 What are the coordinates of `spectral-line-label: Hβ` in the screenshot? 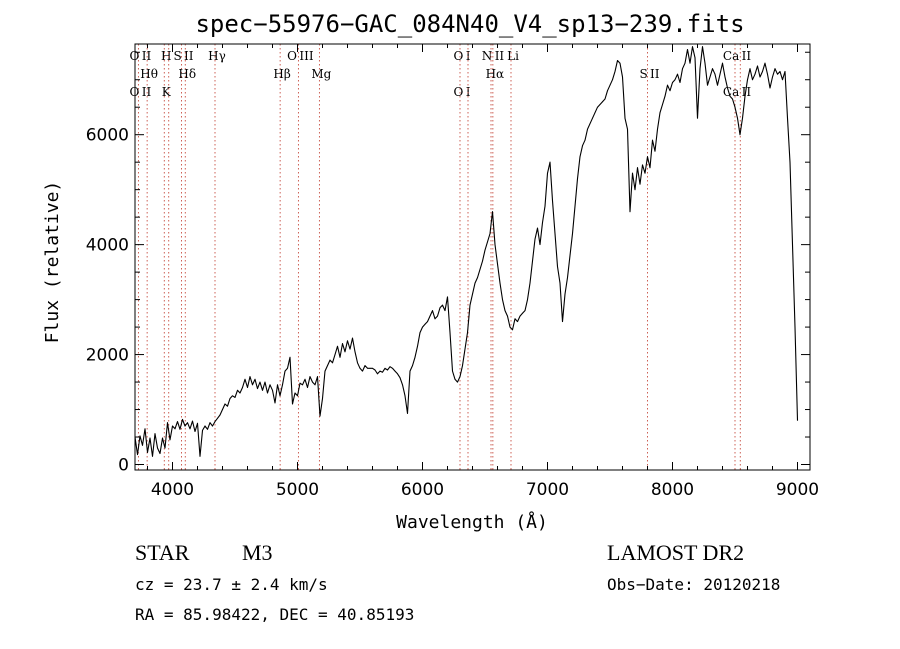 It's located at (281, 74).